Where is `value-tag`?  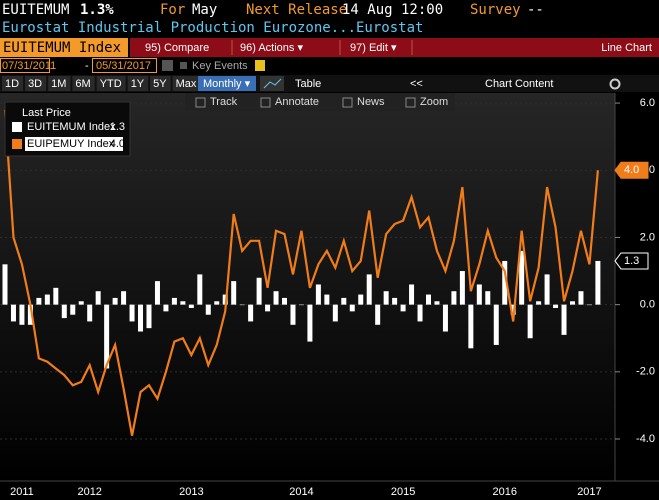 value-tag is located at coordinates (631, 261).